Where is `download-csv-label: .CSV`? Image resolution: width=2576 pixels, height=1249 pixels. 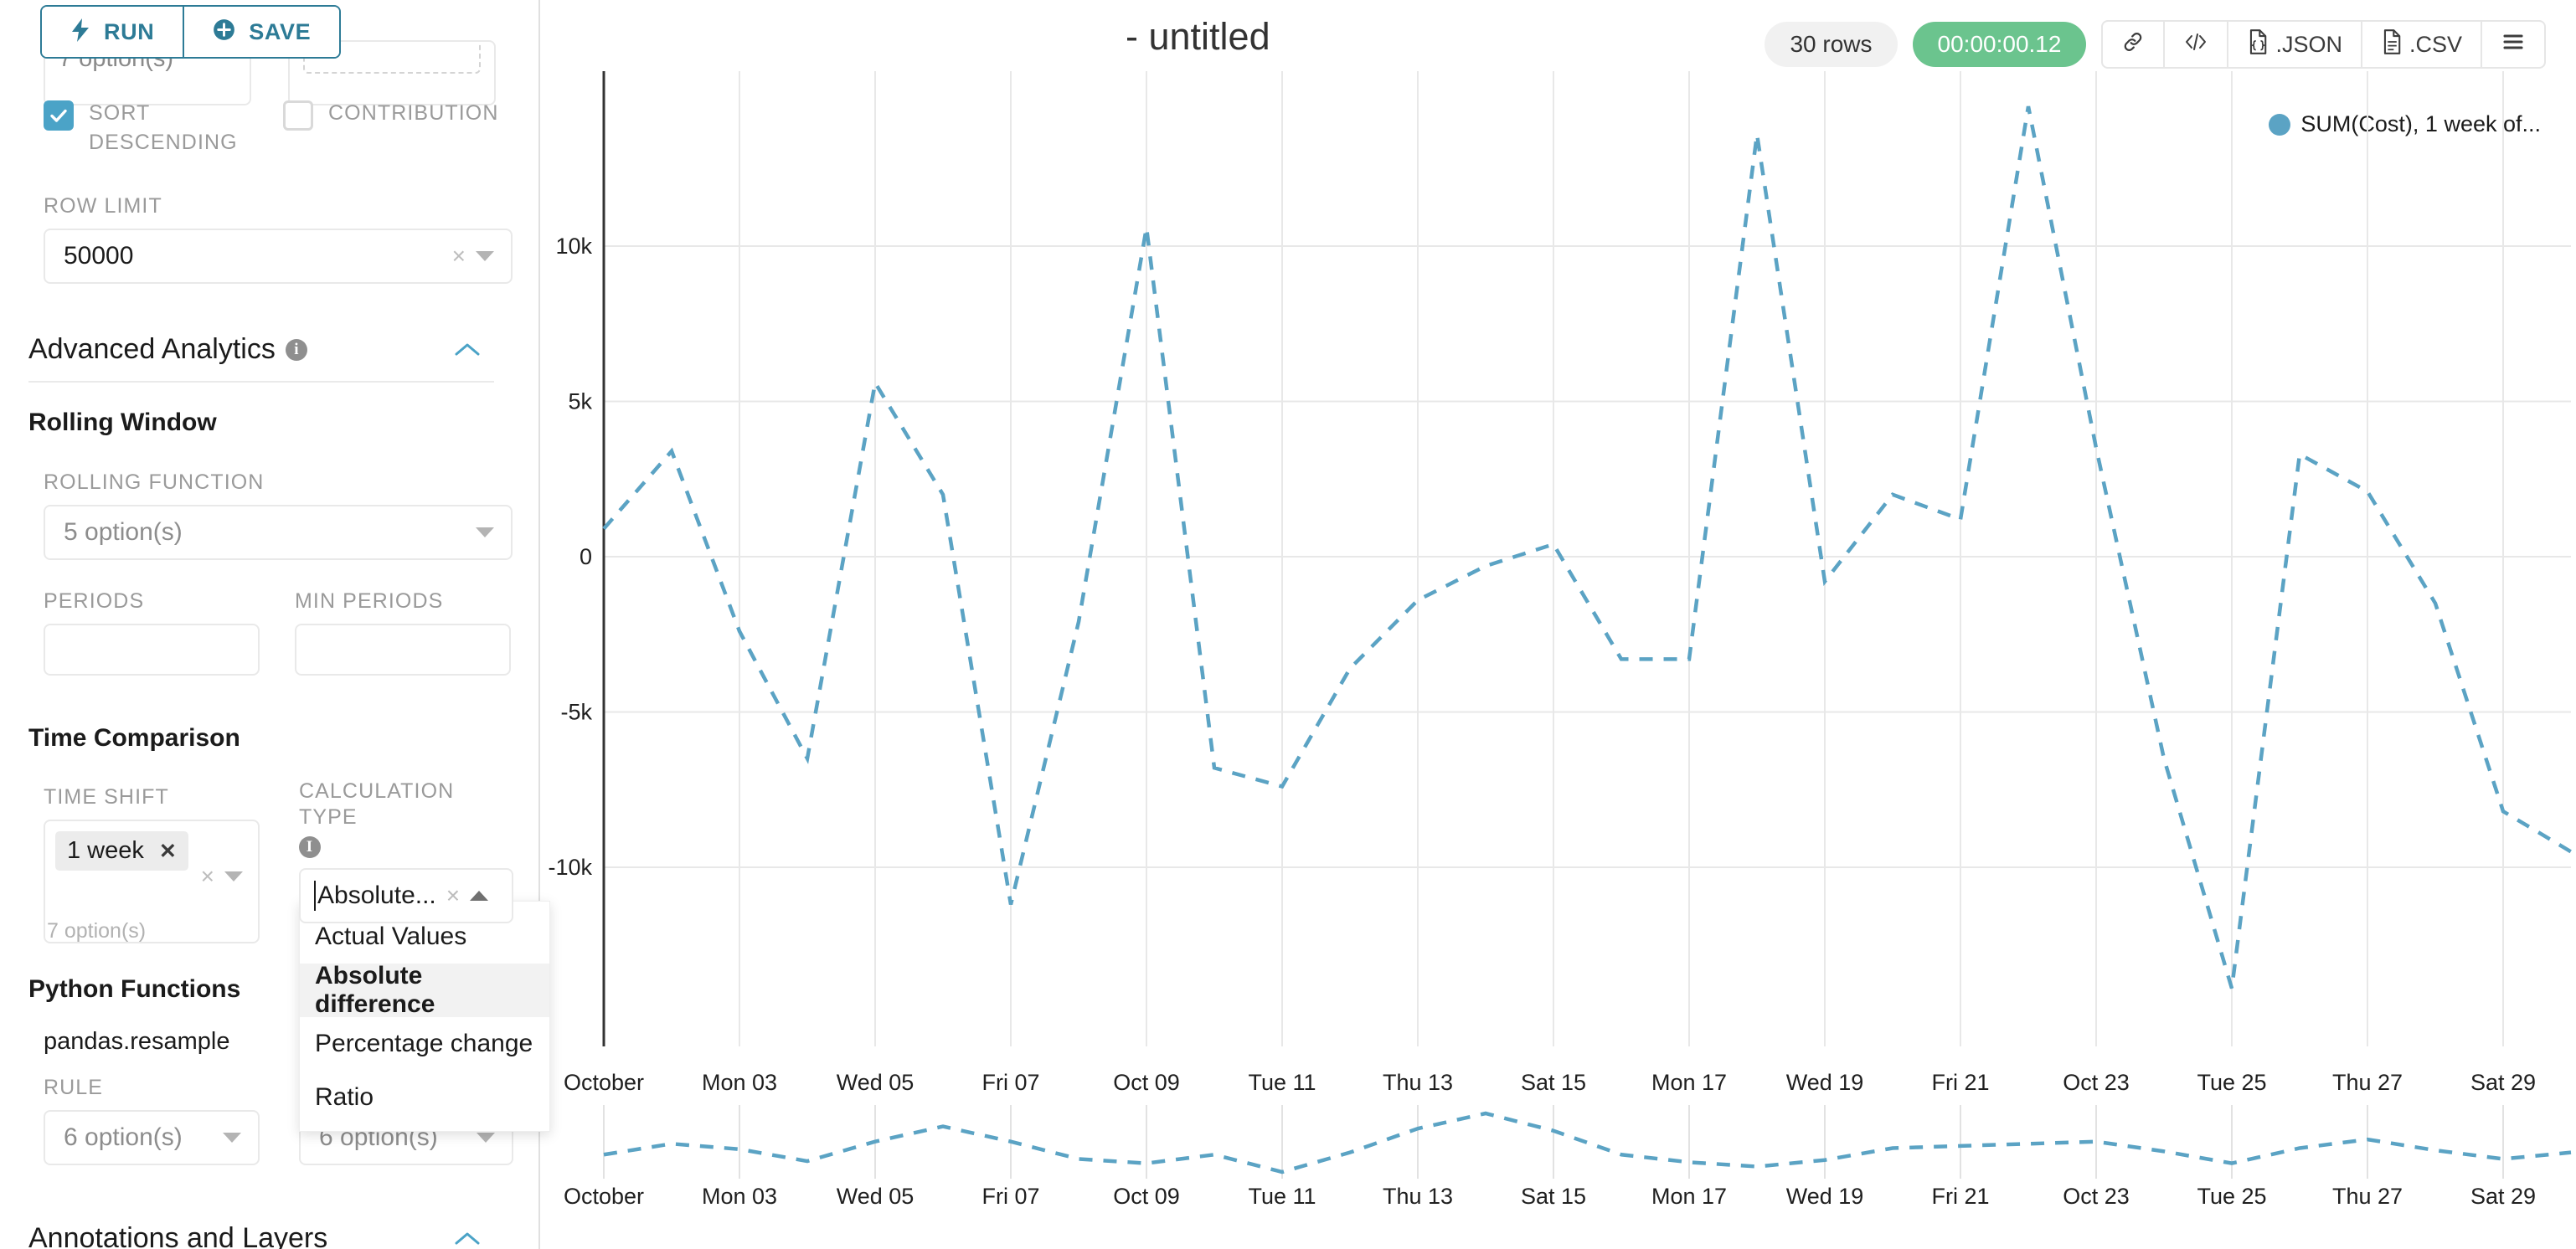 download-csv-label: .CSV is located at coordinates (2435, 44).